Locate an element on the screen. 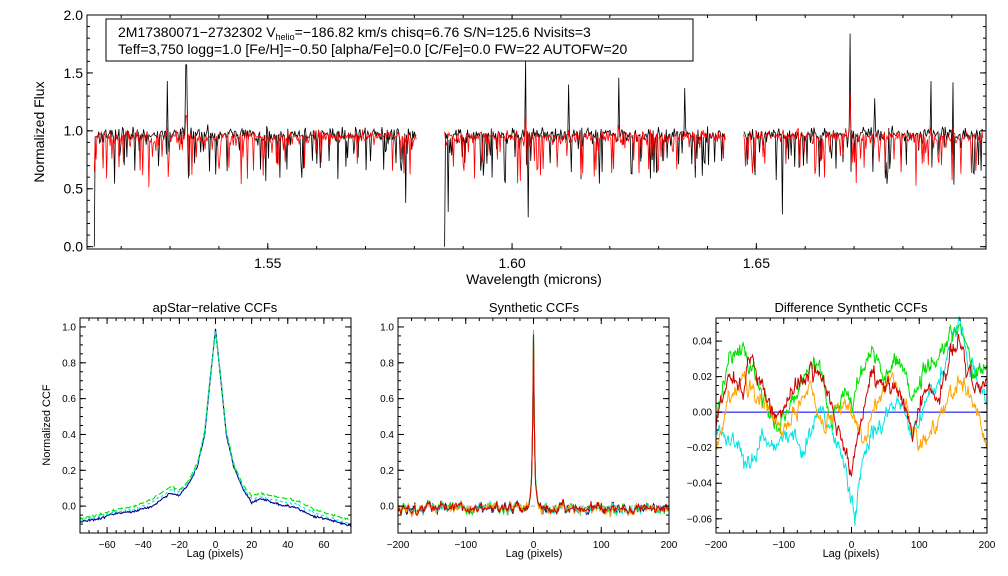 The width and height of the screenshot is (1008, 576). y-tick-label: 0.04 is located at coordinates (703, 342).